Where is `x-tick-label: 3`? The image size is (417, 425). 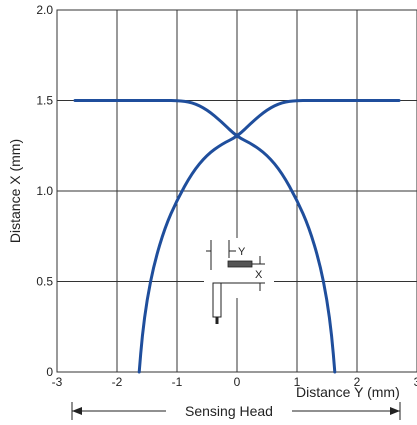
x-tick-label: 3 is located at coordinates (415, 382).